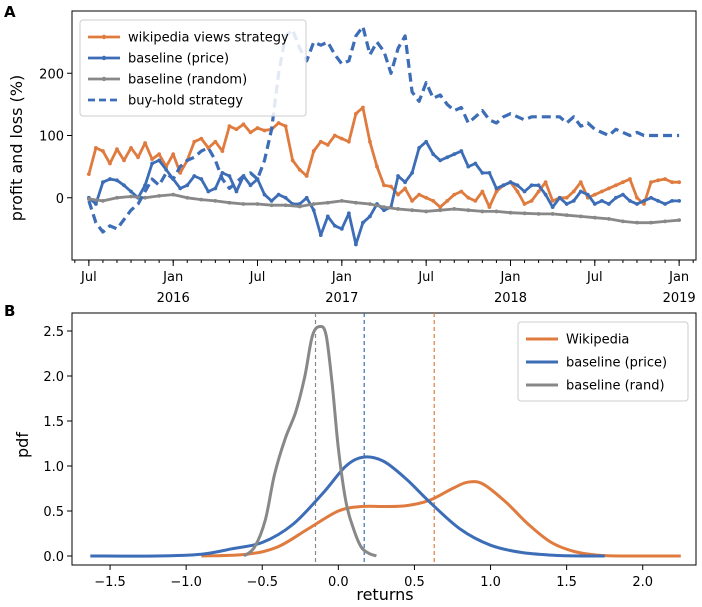 This screenshot has width=702, height=607. What do you see at coordinates (338, 582) in the screenshot?
I see `panel-b-xtick-label: 0.0` at bounding box center [338, 582].